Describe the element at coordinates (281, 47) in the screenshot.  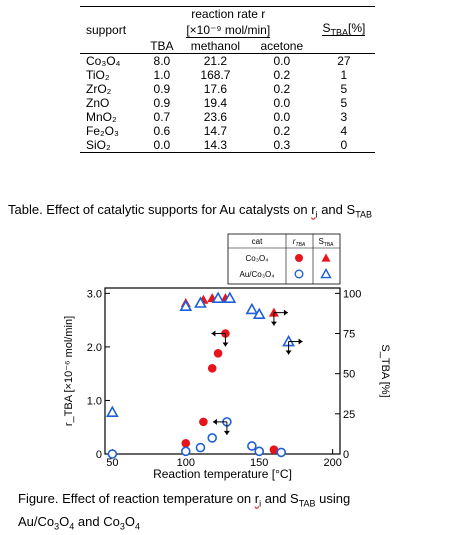
I see `acetone-subheader: acetone` at that location.